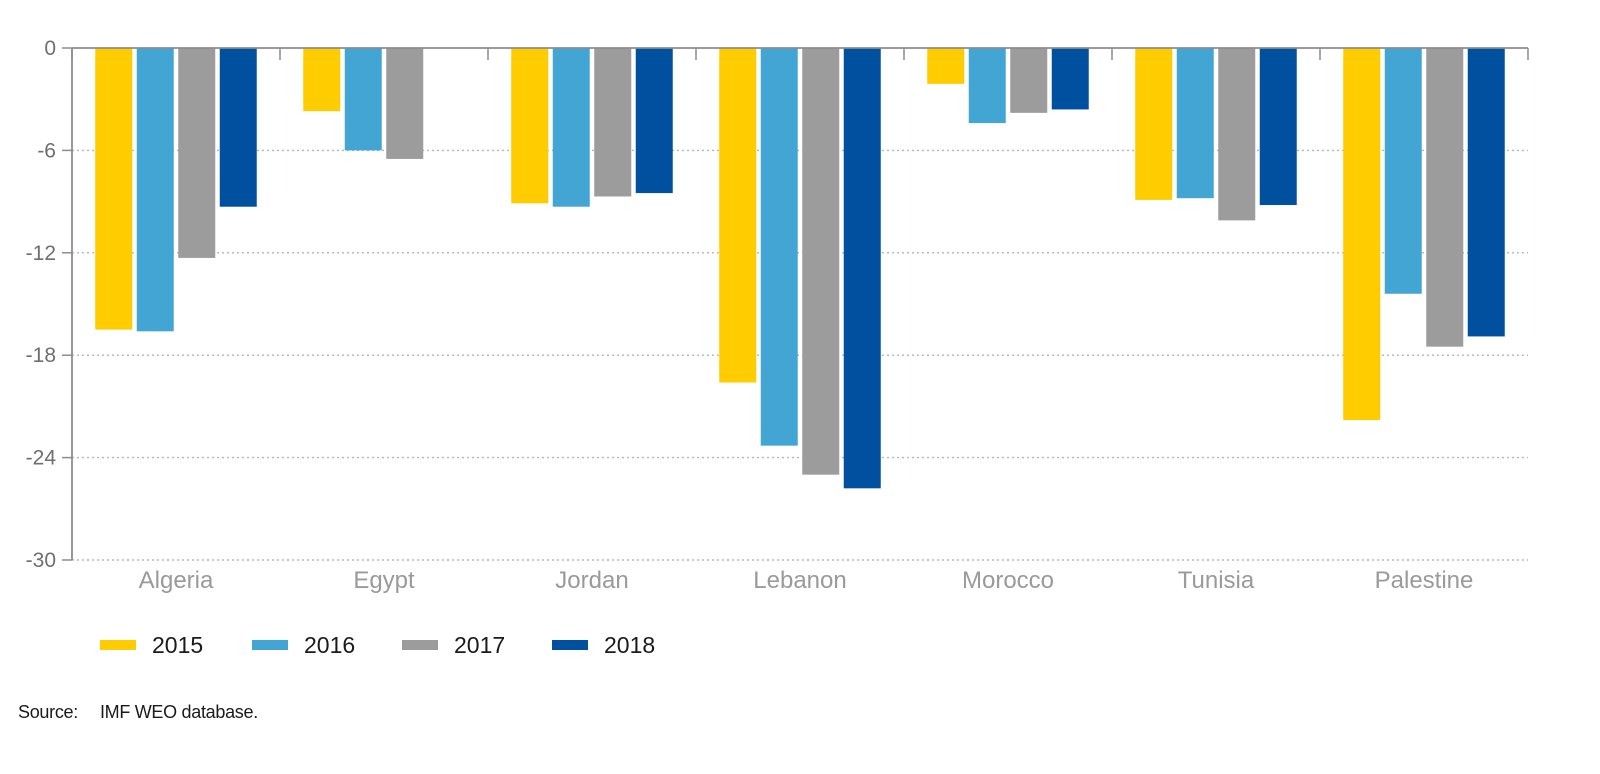 The image size is (1600, 774). I want to click on x-tick-label: Palestine, so click(1424, 580).